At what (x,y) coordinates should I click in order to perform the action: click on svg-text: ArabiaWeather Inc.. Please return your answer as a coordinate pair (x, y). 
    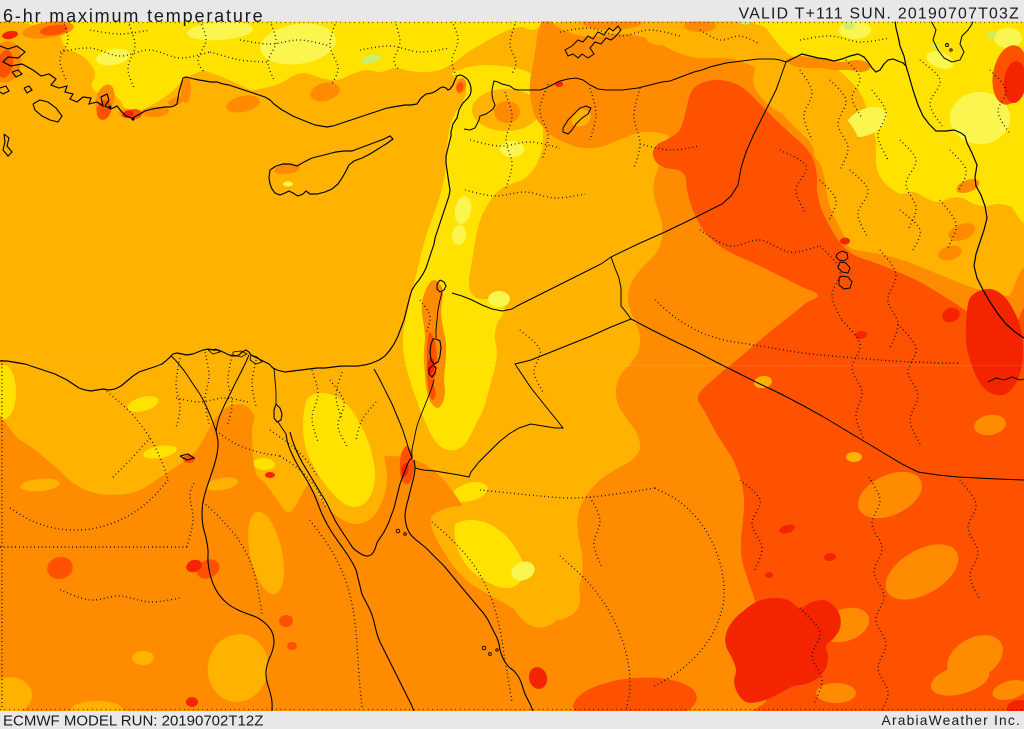
    Looking at the image, I should click on (951, 720).